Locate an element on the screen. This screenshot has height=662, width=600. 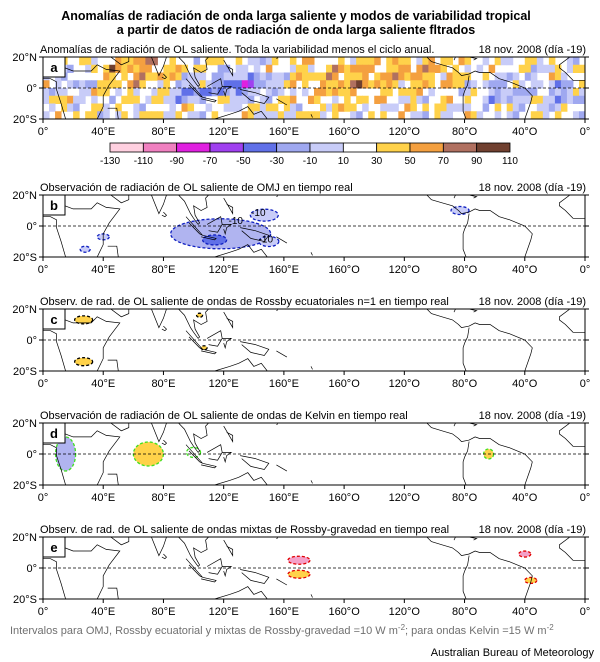
panel-letter: b is located at coordinates (54, 205).